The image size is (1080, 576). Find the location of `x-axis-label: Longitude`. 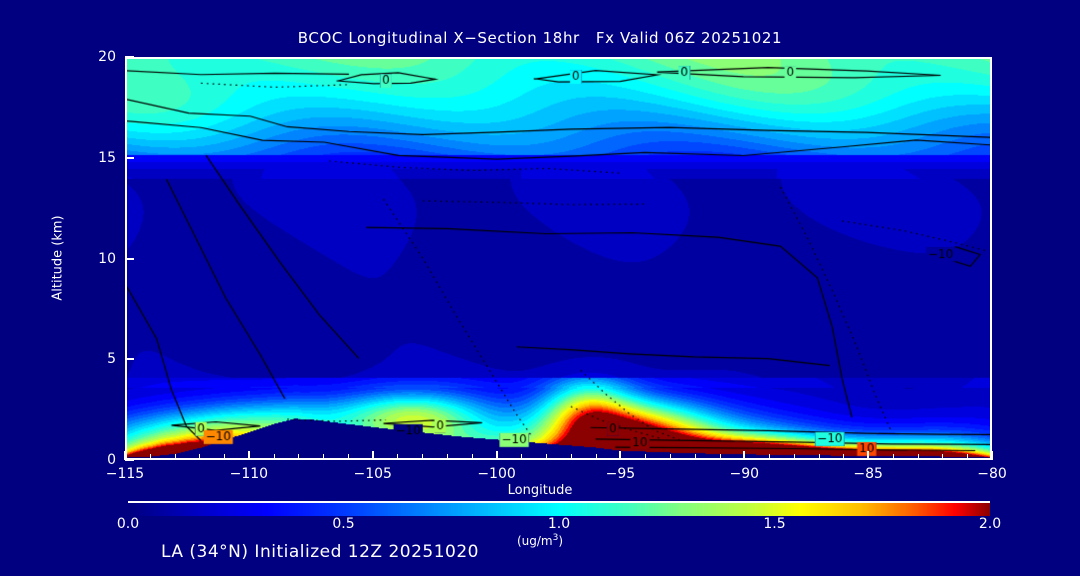

x-axis-label: Longitude is located at coordinates (540, 490).